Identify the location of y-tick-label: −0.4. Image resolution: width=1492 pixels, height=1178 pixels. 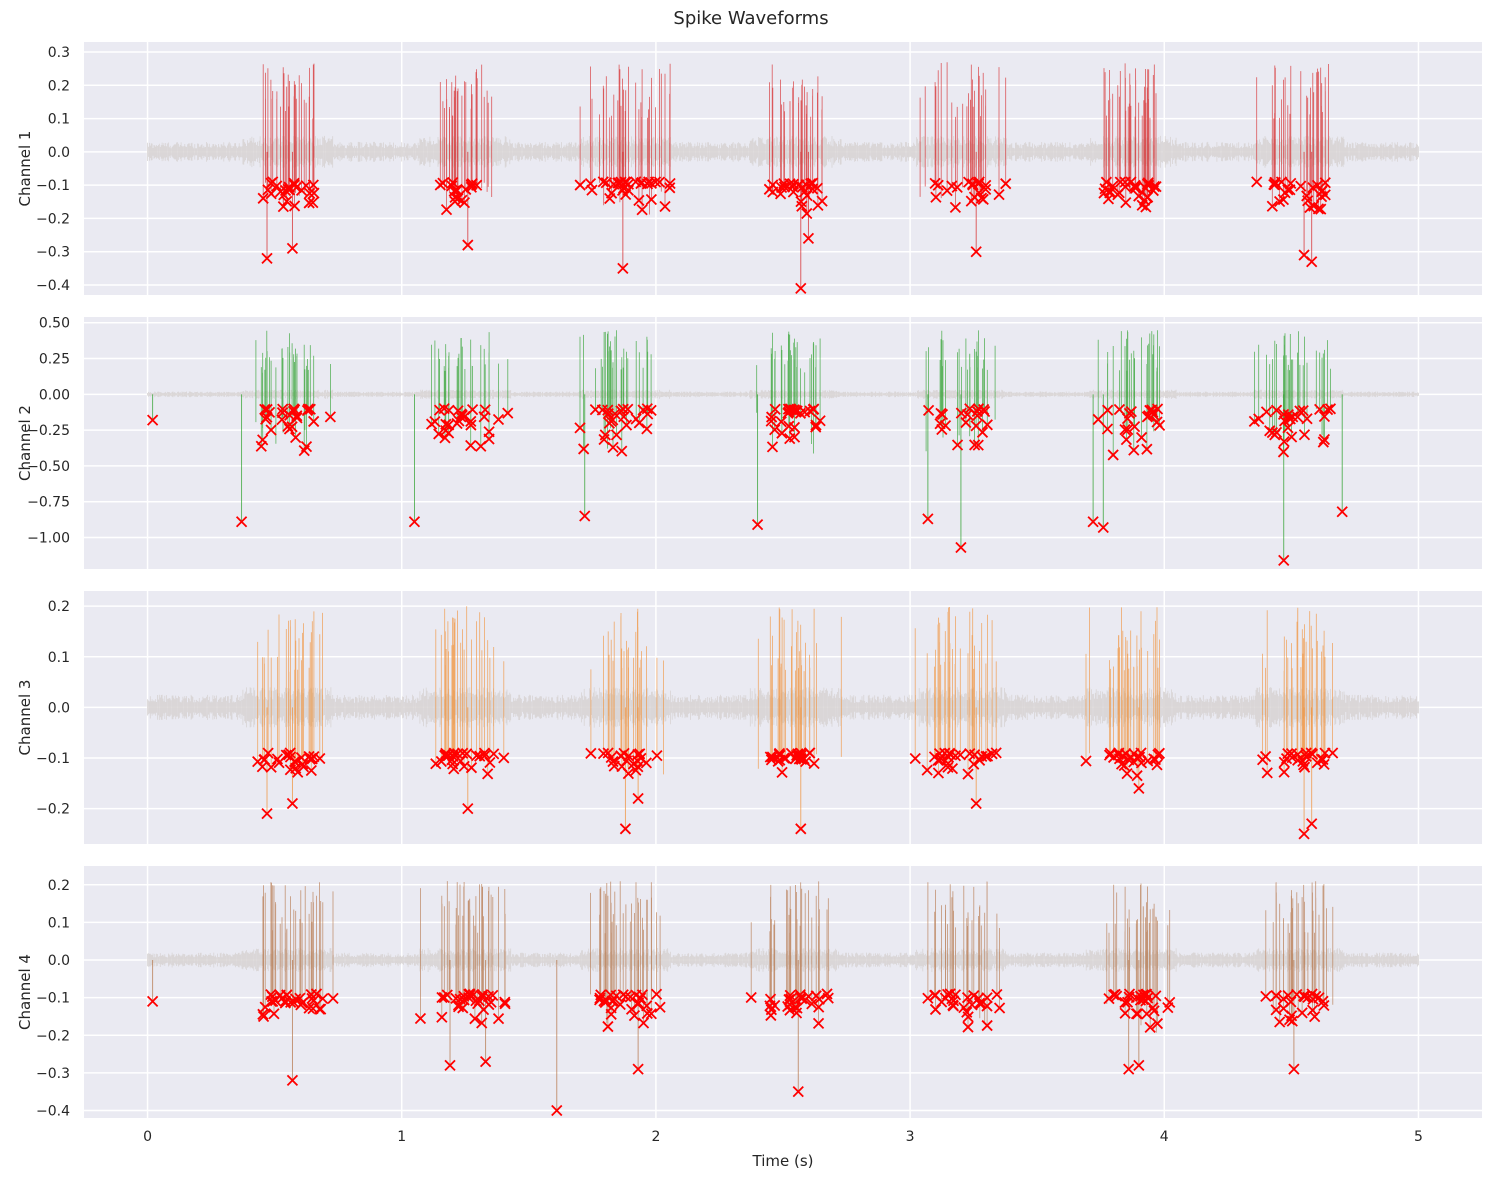
(53, 1111).